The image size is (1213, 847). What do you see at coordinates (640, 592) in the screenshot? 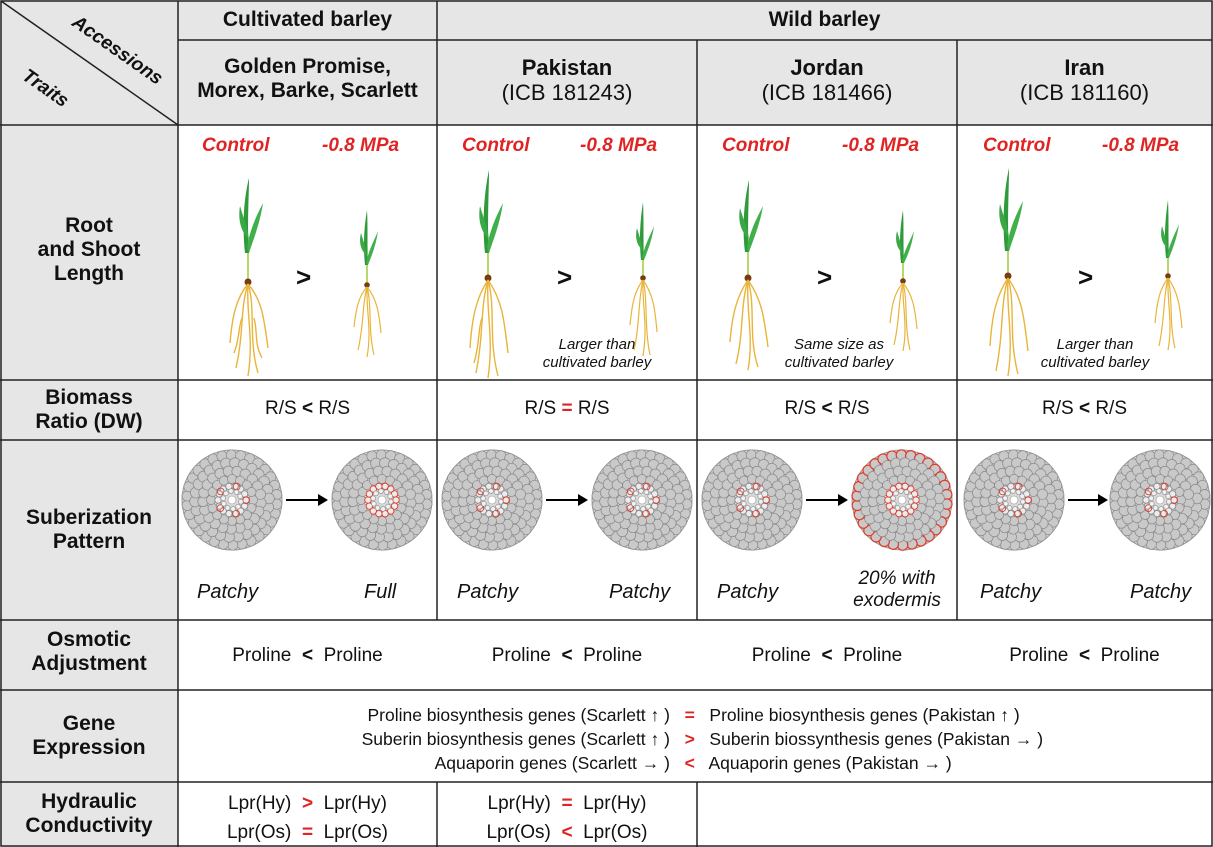
I see `suberization-after-label: Patchy` at bounding box center [640, 592].